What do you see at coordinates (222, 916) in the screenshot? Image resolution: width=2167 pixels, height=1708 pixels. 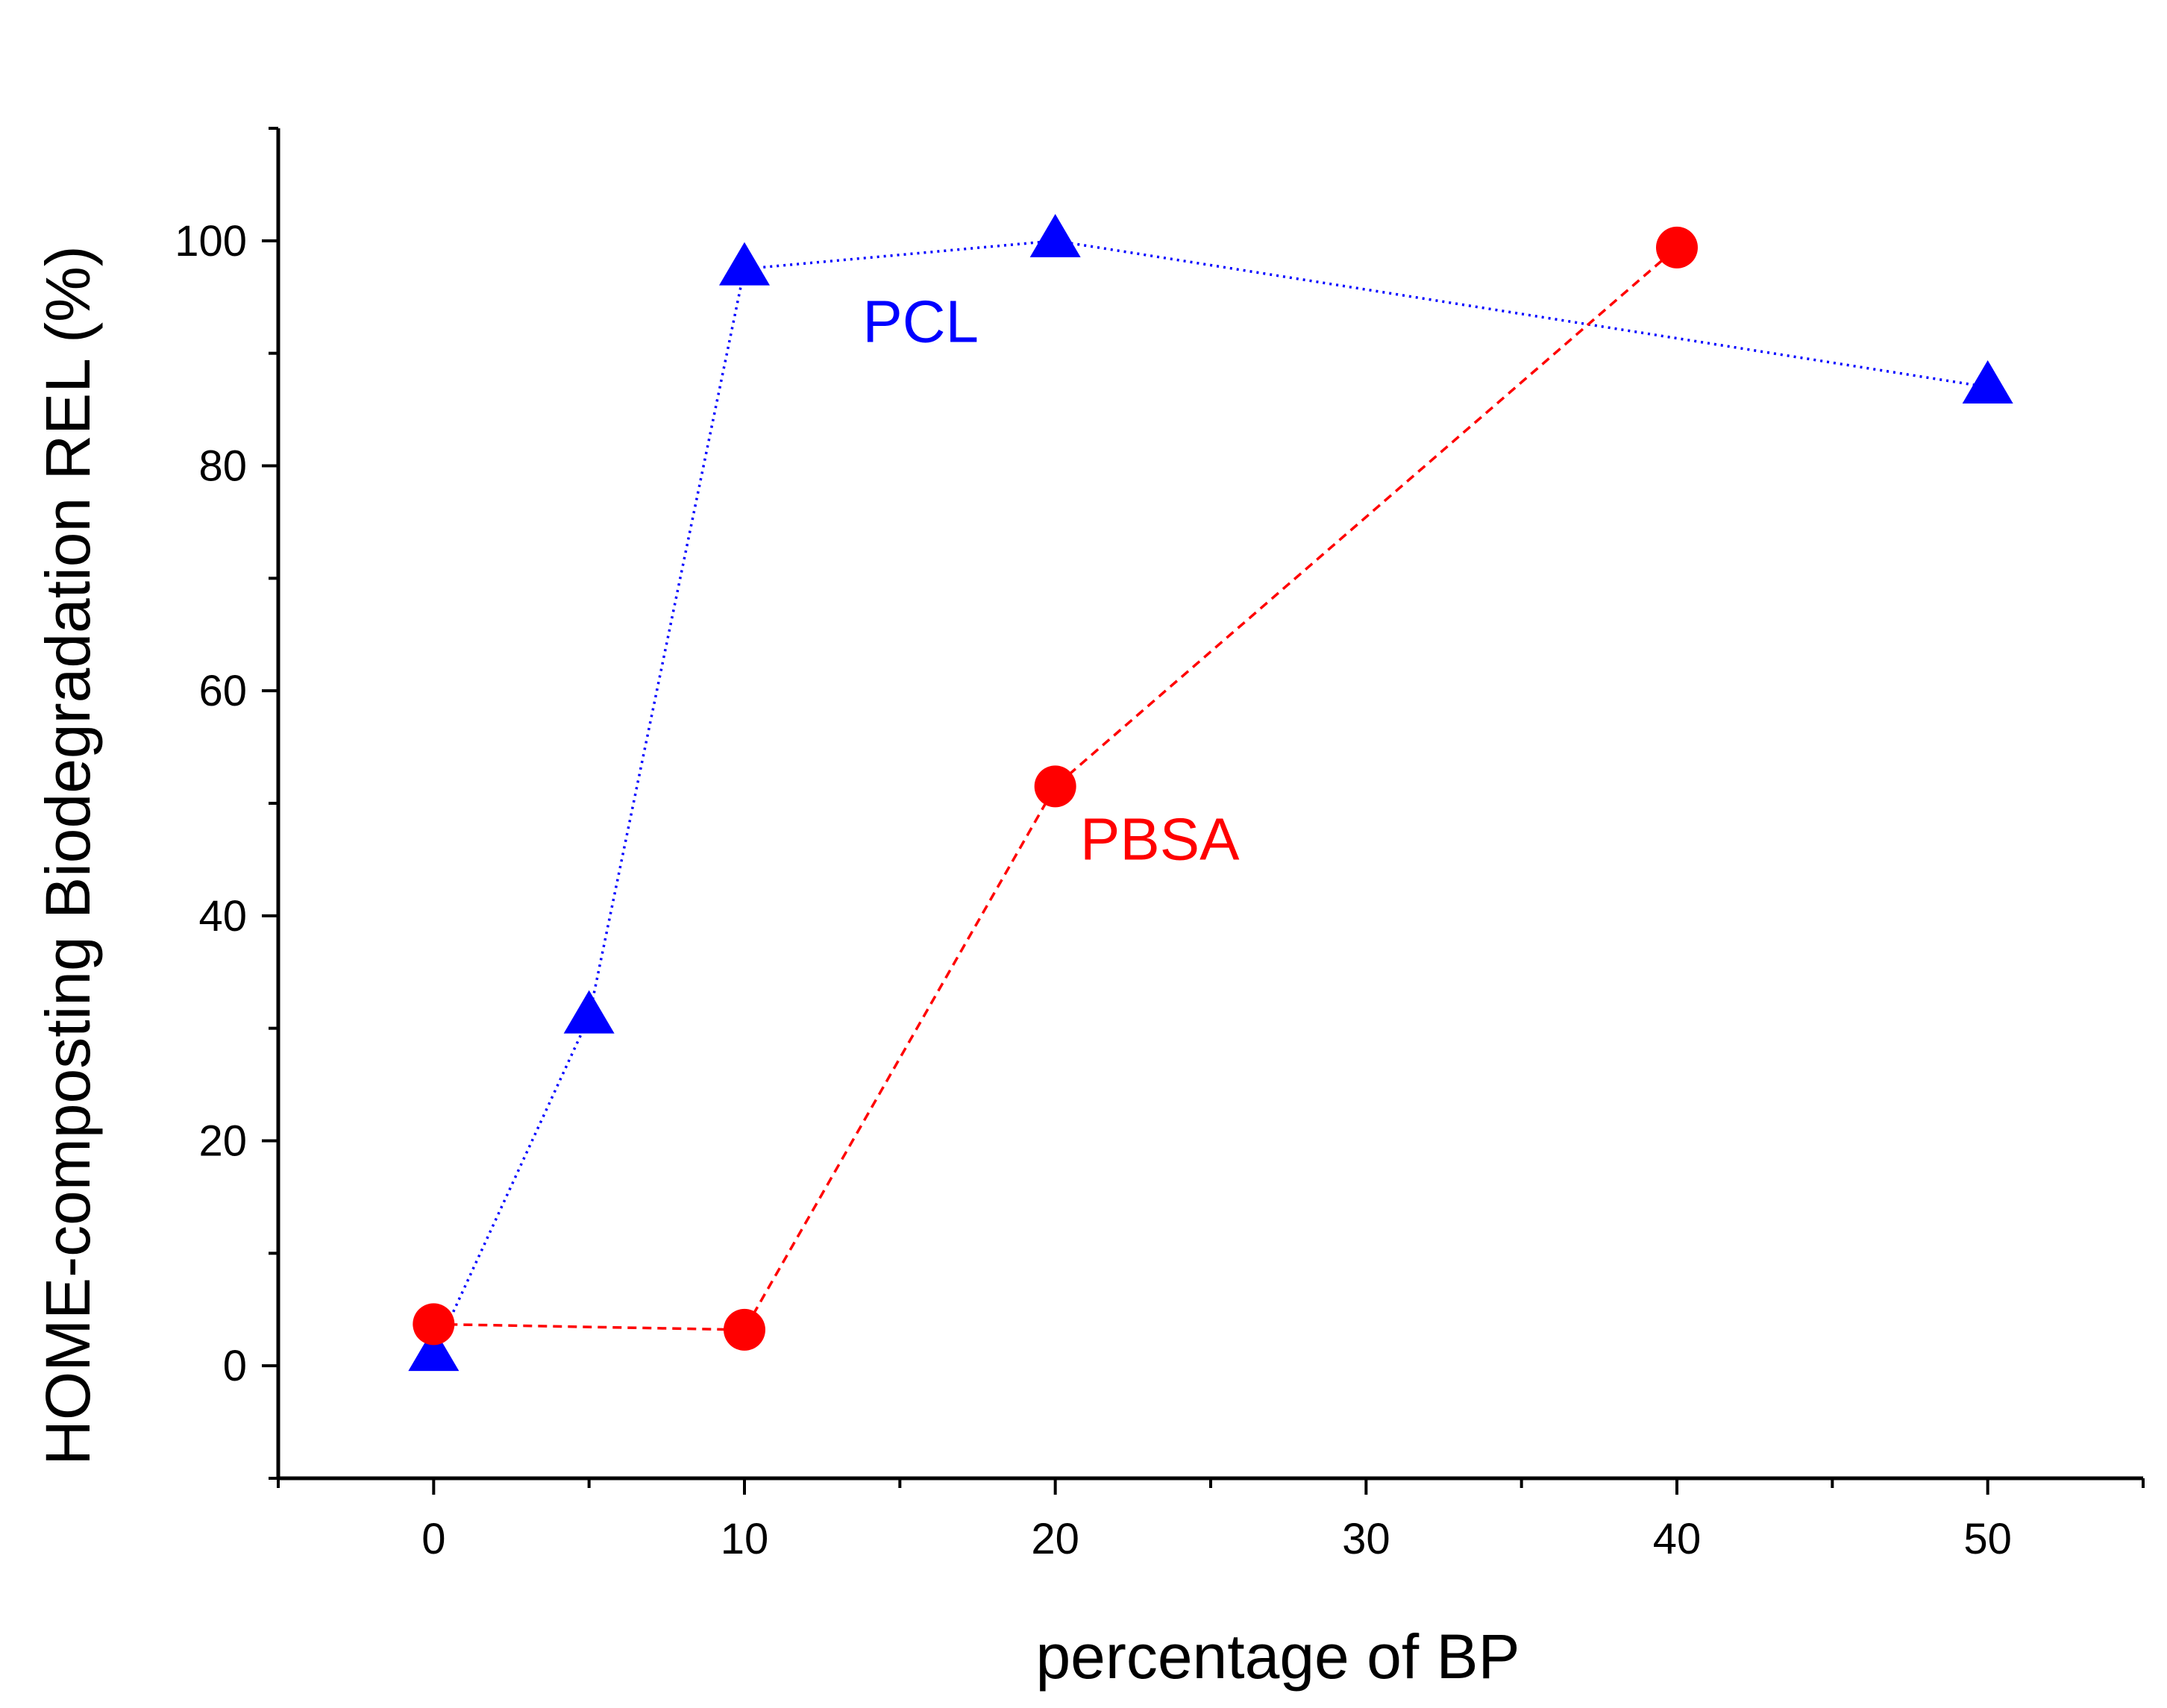 I see `y-tick-label: 40` at bounding box center [222, 916].